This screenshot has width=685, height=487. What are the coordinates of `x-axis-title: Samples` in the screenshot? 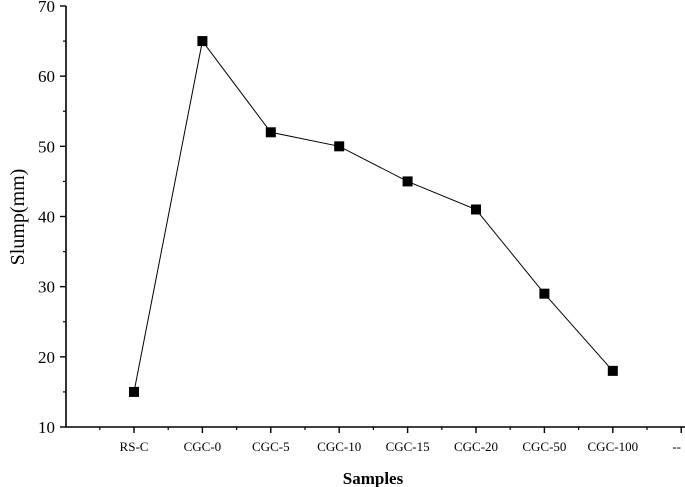 It's located at (373, 478).